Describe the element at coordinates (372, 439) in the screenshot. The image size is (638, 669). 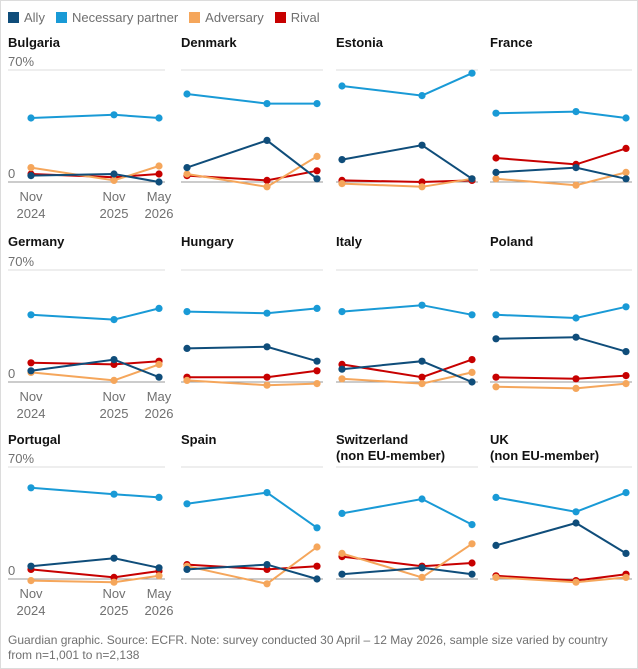
I see `panel-title: Switzerland` at that location.